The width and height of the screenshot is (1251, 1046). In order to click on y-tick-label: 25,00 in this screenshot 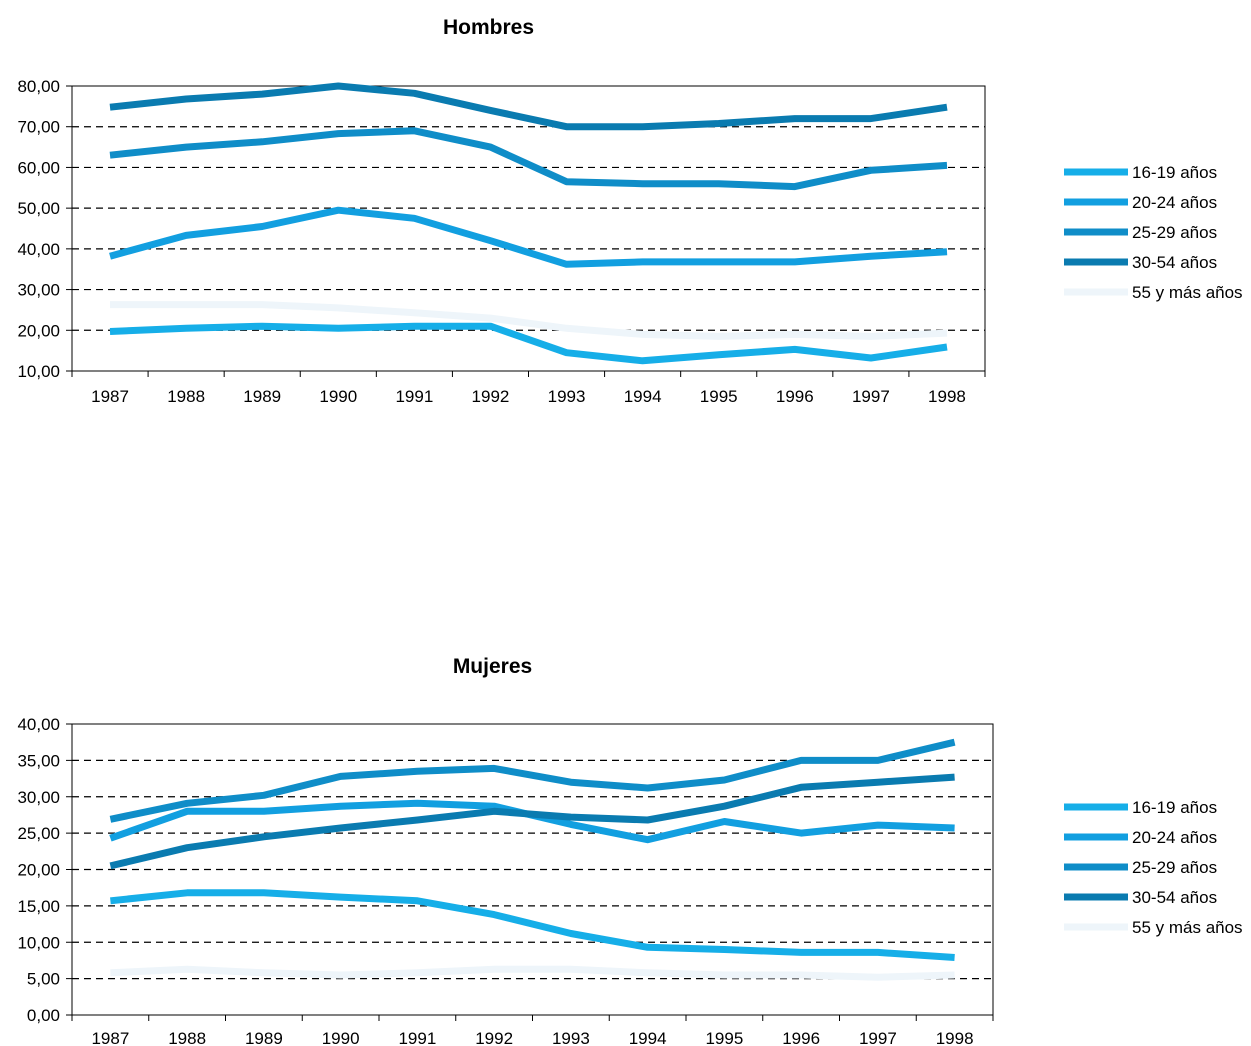, I will do `click(38, 833)`.